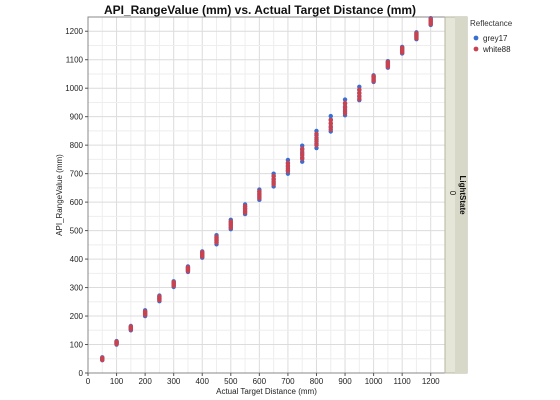  What do you see at coordinates (495, 38) in the screenshot?
I see `legend-label-grey17: grey17` at bounding box center [495, 38].